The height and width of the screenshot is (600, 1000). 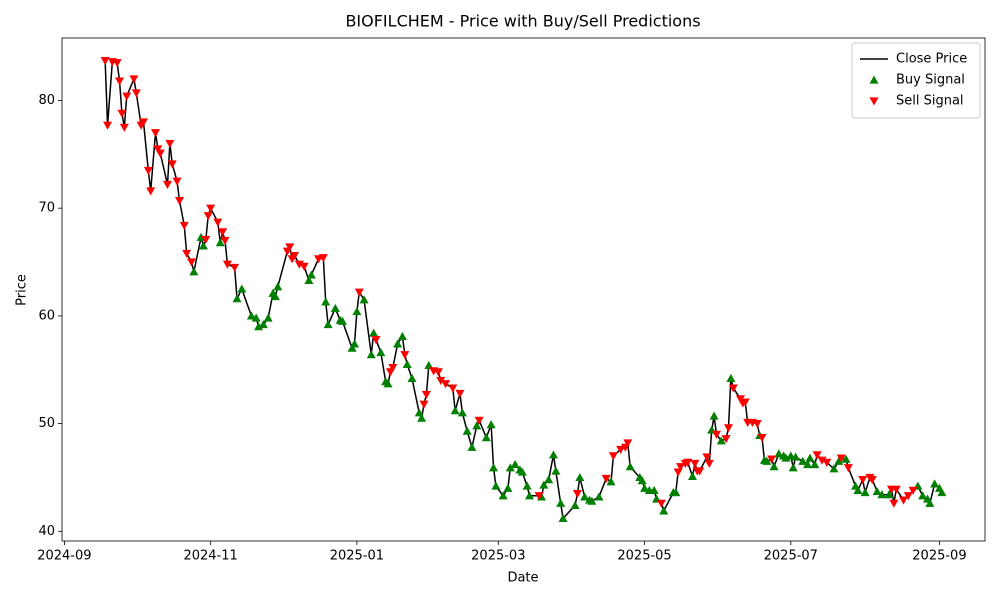 I want to click on x-tick-label: 2025-09, so click(x=939, y=556).